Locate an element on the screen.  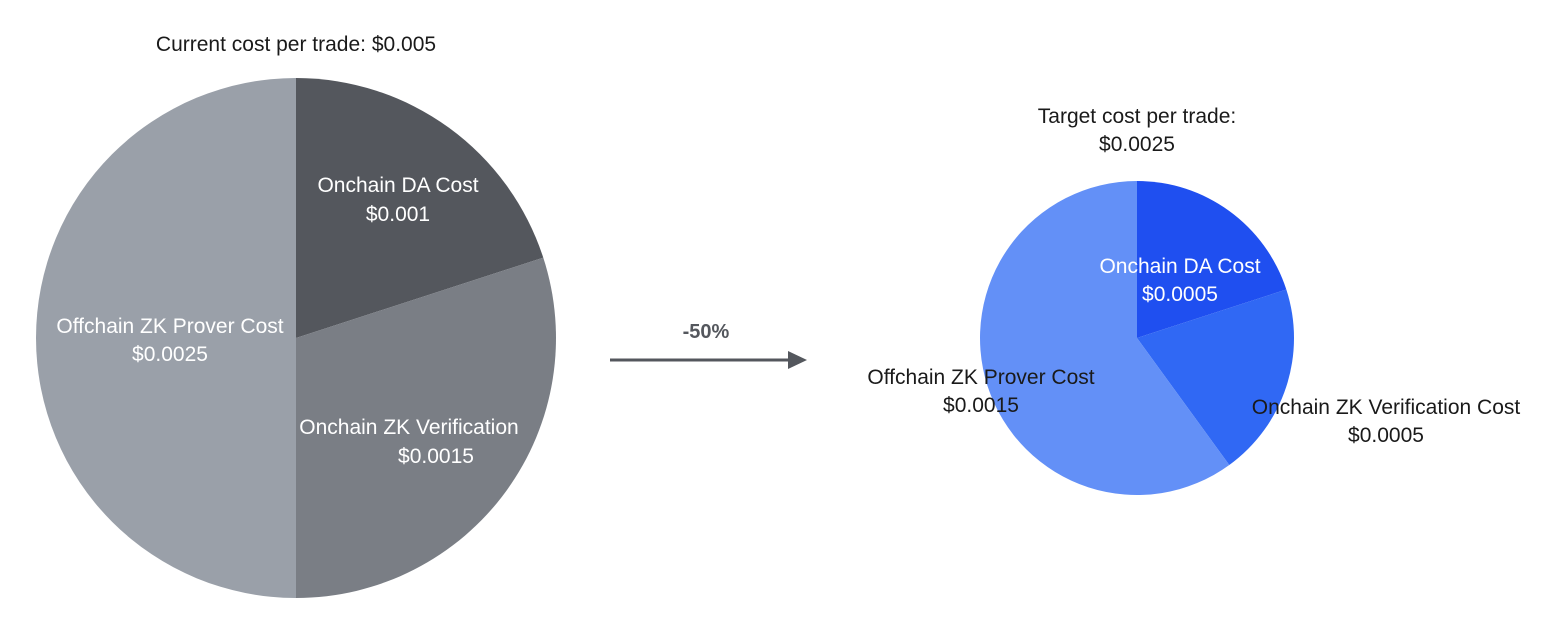
current-da-cost-slice is located at coordinates (420, 208).